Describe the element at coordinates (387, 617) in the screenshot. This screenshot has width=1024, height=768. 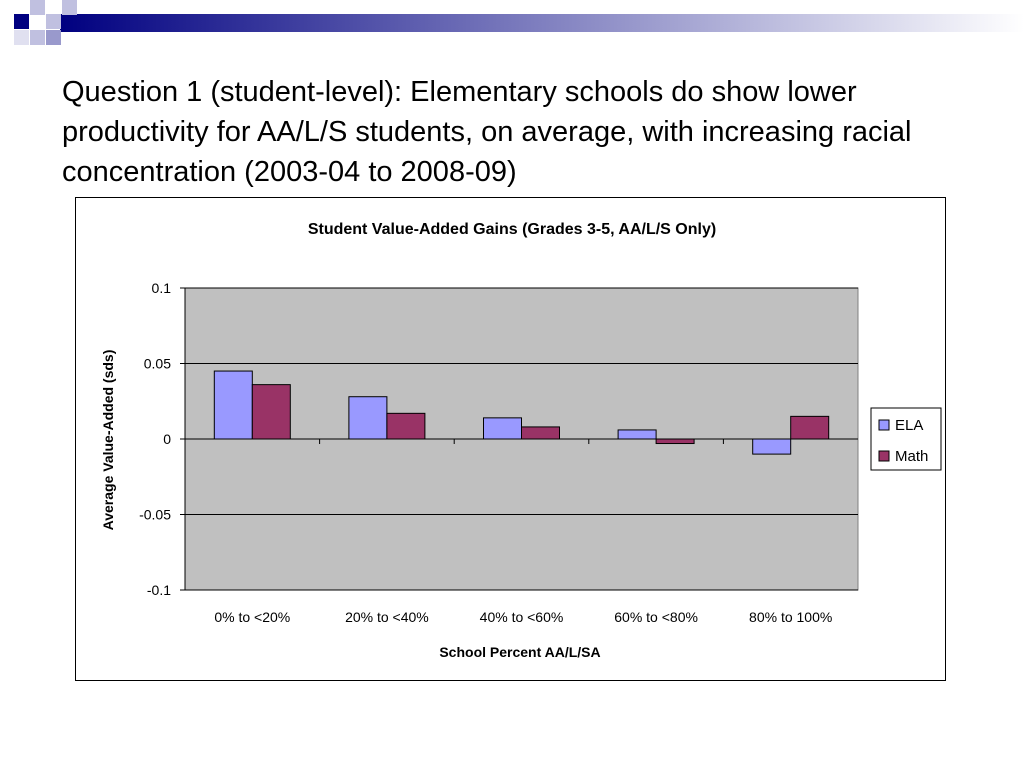
I see `x-tick-label: 20% to <40%` at that location.